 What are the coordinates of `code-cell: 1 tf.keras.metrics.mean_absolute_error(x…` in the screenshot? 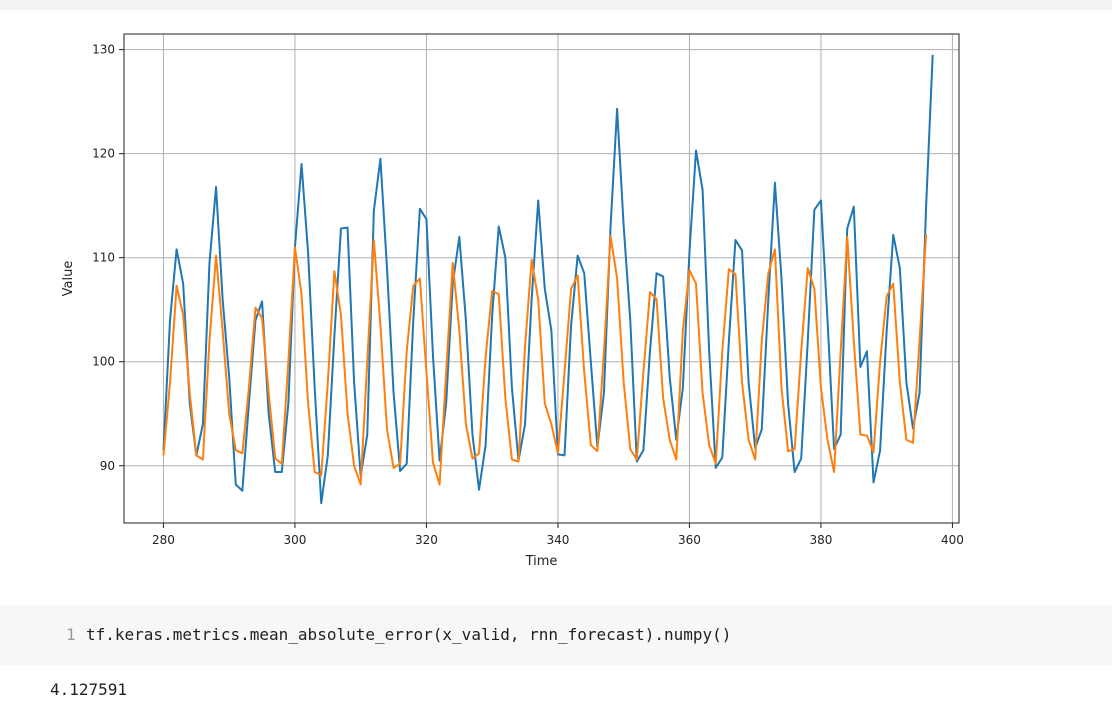 It's located at (556, 635).